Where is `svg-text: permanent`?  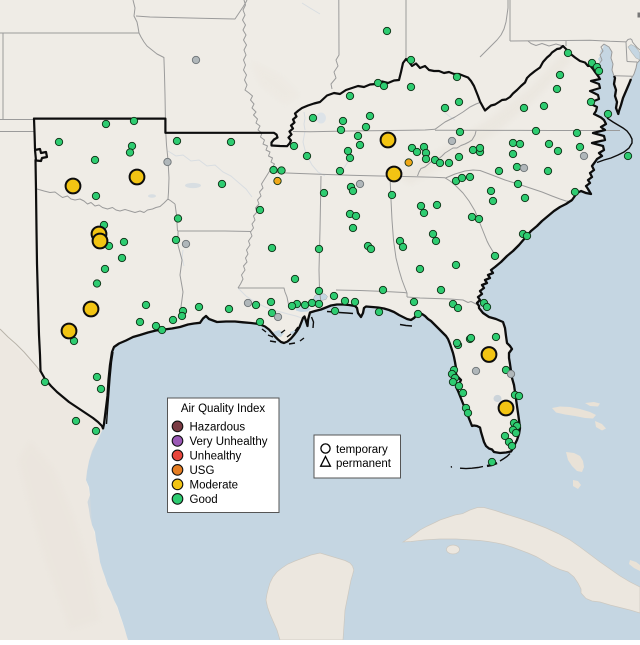 svg-text: permanent is located at coordinates (364, 464).